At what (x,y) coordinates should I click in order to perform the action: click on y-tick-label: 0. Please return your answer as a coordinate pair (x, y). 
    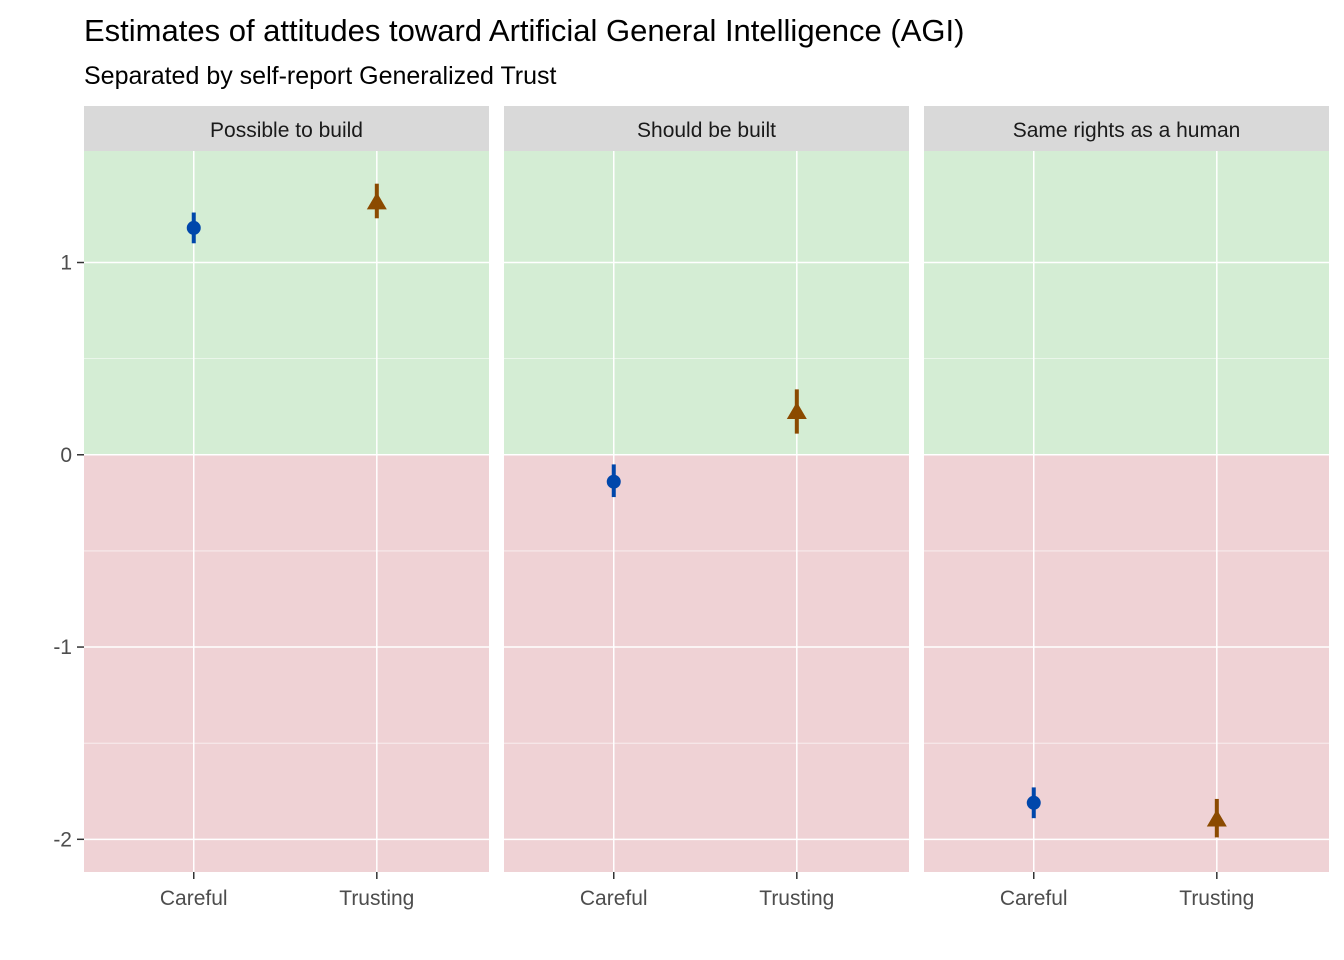
    Looking at the image, I should click on (66, 455).